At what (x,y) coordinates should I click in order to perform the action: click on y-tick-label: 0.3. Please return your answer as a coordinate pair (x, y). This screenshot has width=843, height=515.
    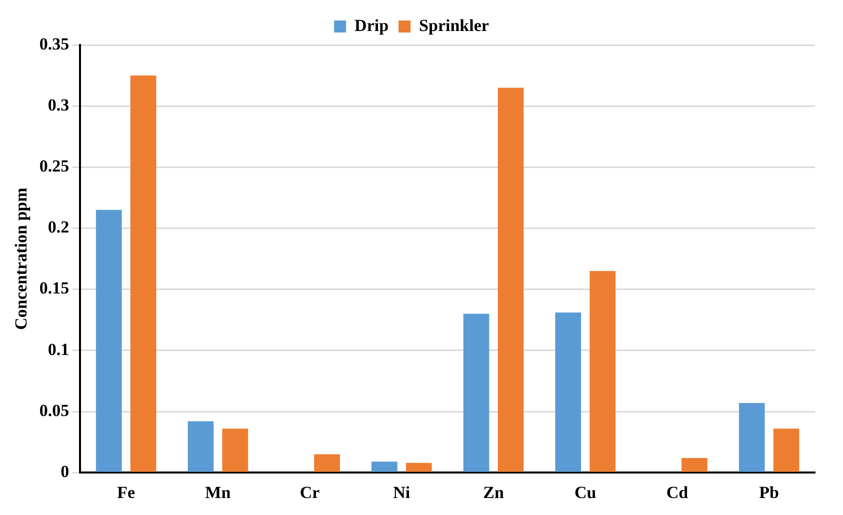
    Looking at the image, I should click on (59, 104).